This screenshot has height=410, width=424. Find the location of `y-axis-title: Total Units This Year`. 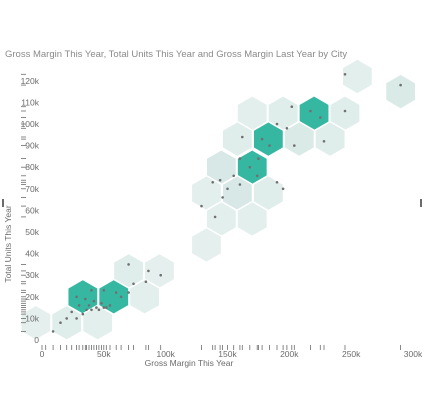

y-axis-title: Total Units This Year is located at coordinates (8, 243).